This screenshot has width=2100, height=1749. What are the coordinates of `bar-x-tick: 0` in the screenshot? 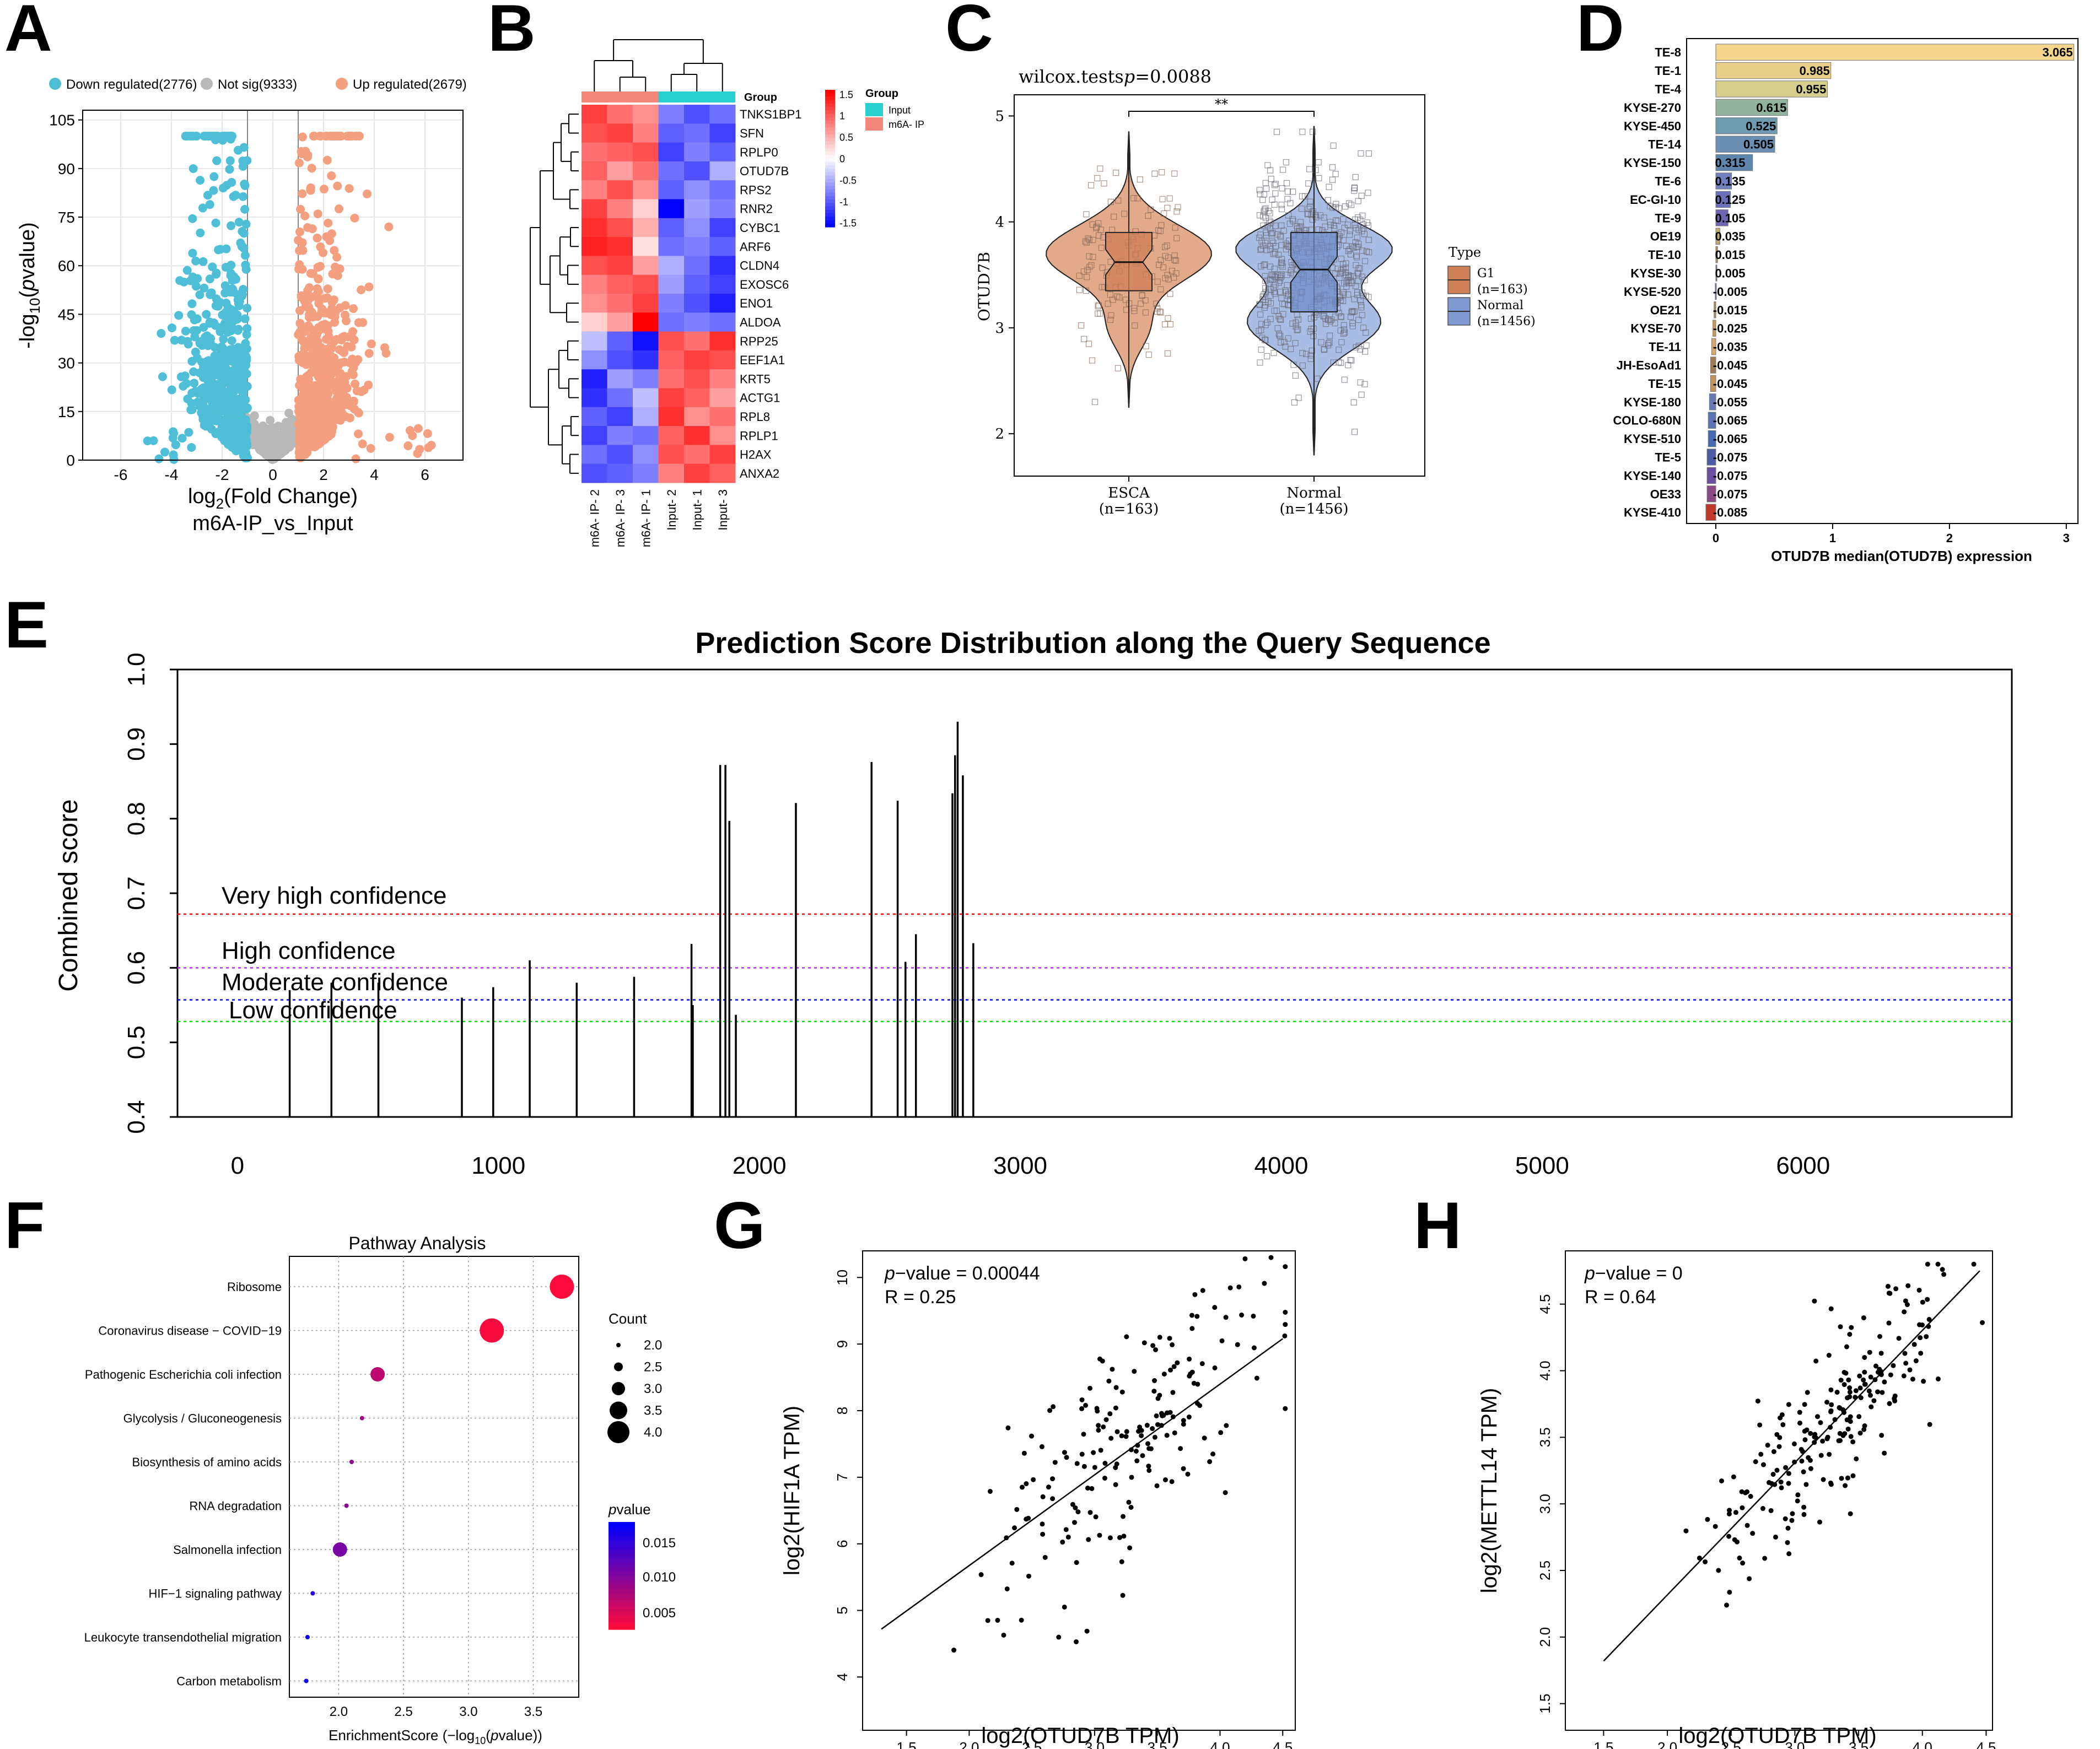 It's located at (1716, 538).